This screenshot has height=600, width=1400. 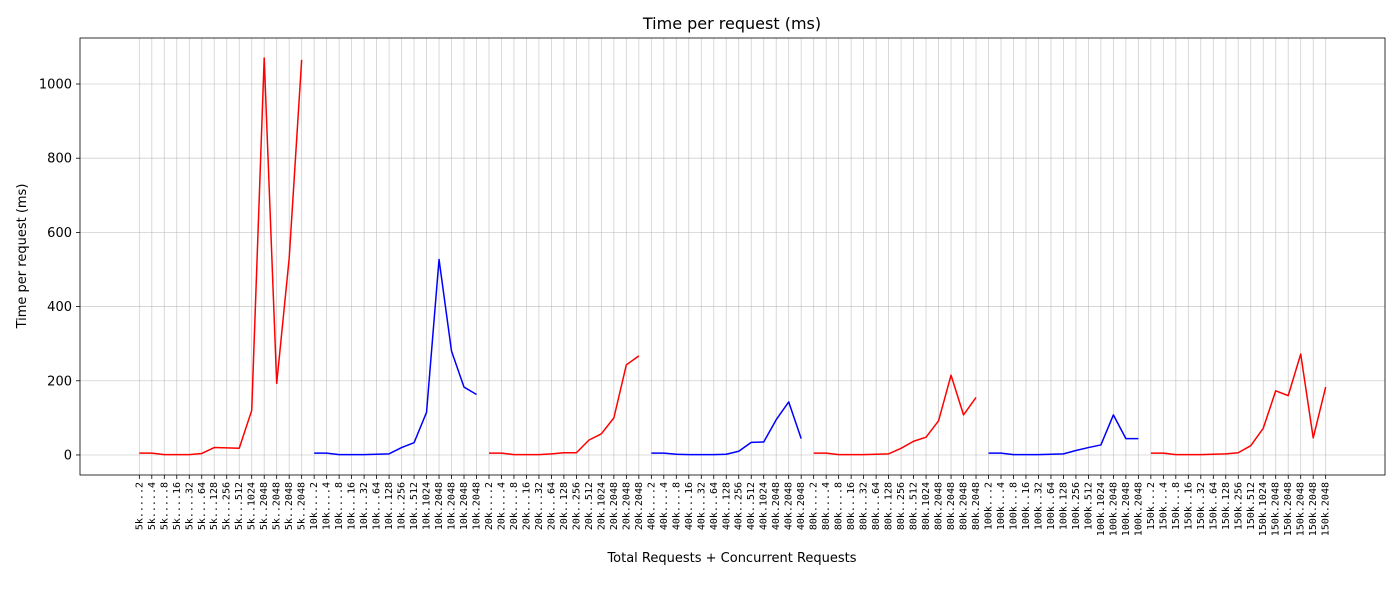 I want to click on x-tick-label: 100k..64, so click(x=1051, y=506).